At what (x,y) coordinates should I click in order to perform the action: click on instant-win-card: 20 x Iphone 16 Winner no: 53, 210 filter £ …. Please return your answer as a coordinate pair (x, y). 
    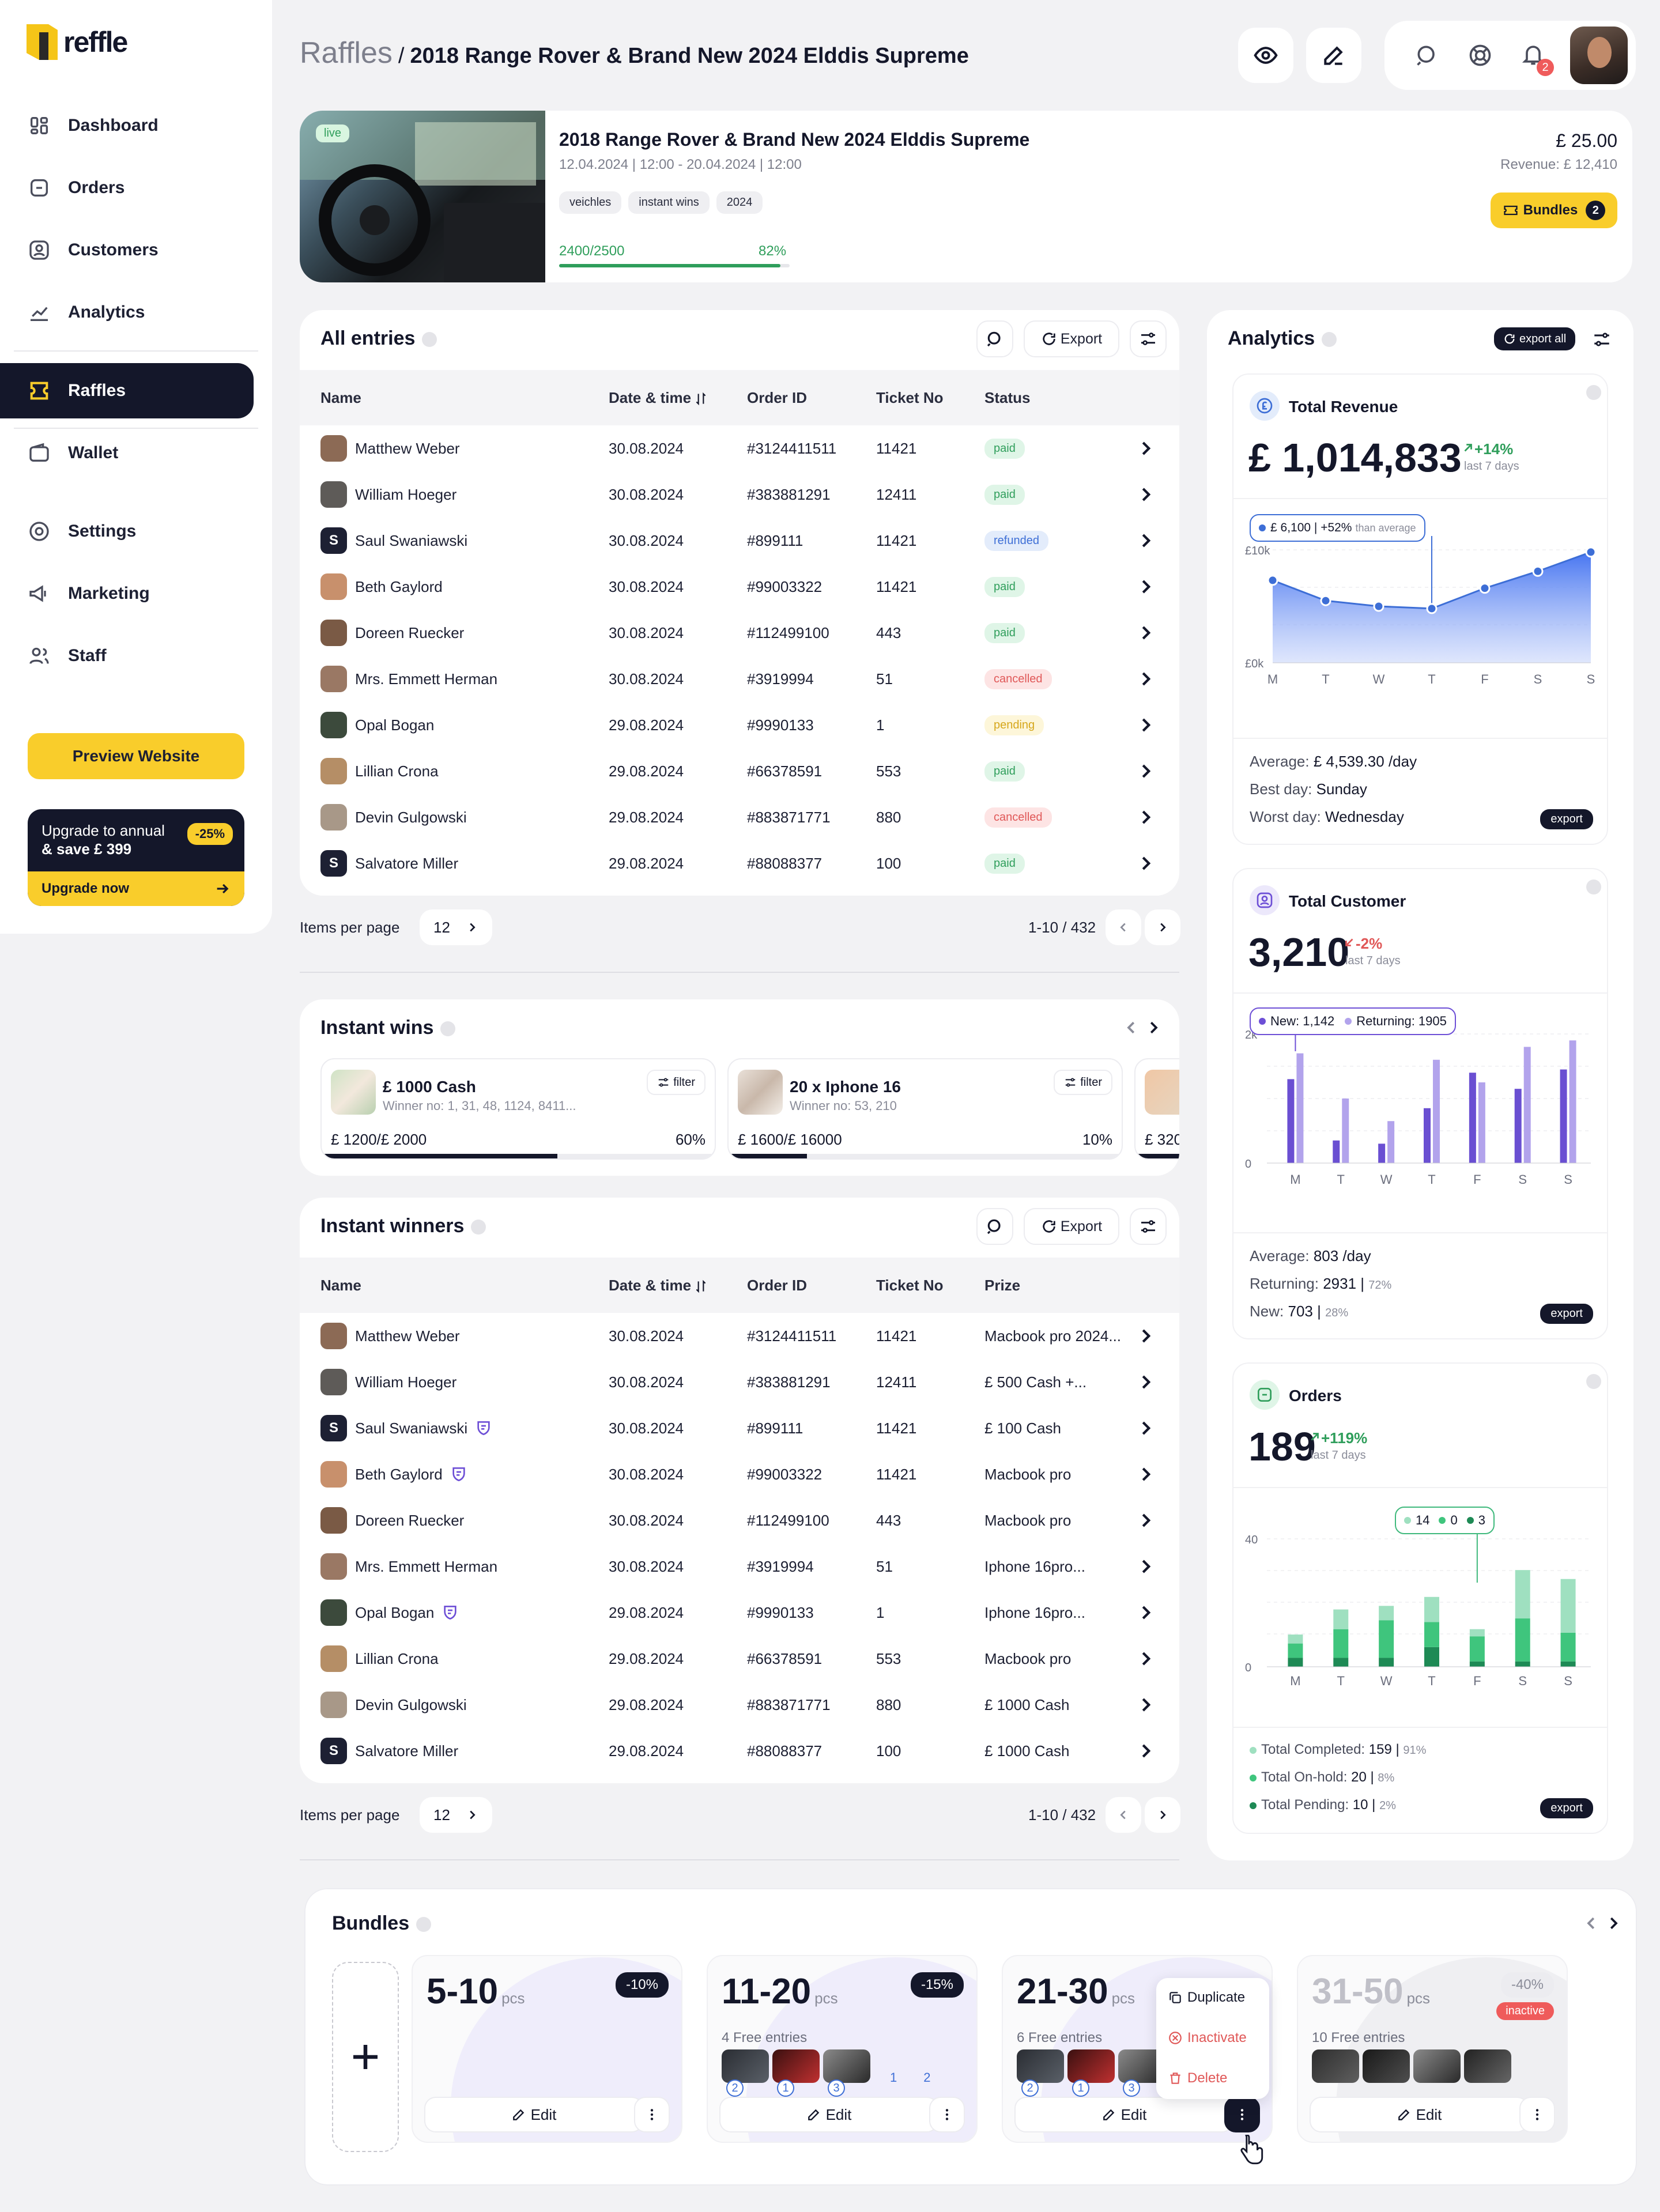
    Looking at the image, I should click on (925, 1109).